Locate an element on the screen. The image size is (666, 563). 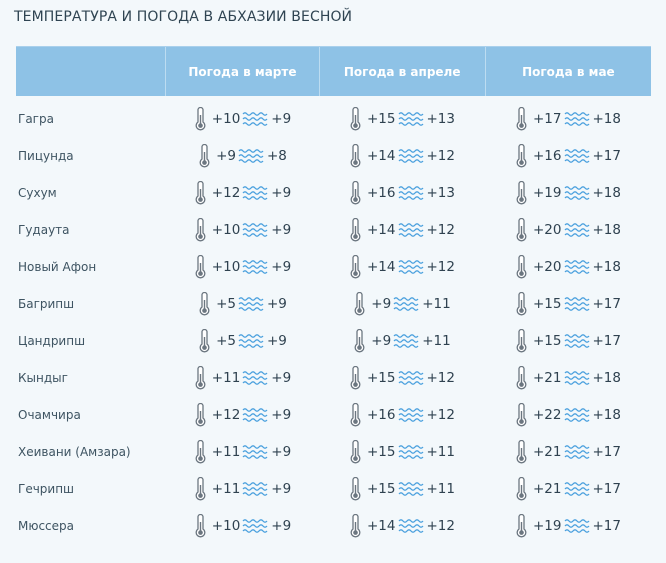
city-name: Багрипш is located at coordinates (46, 303).